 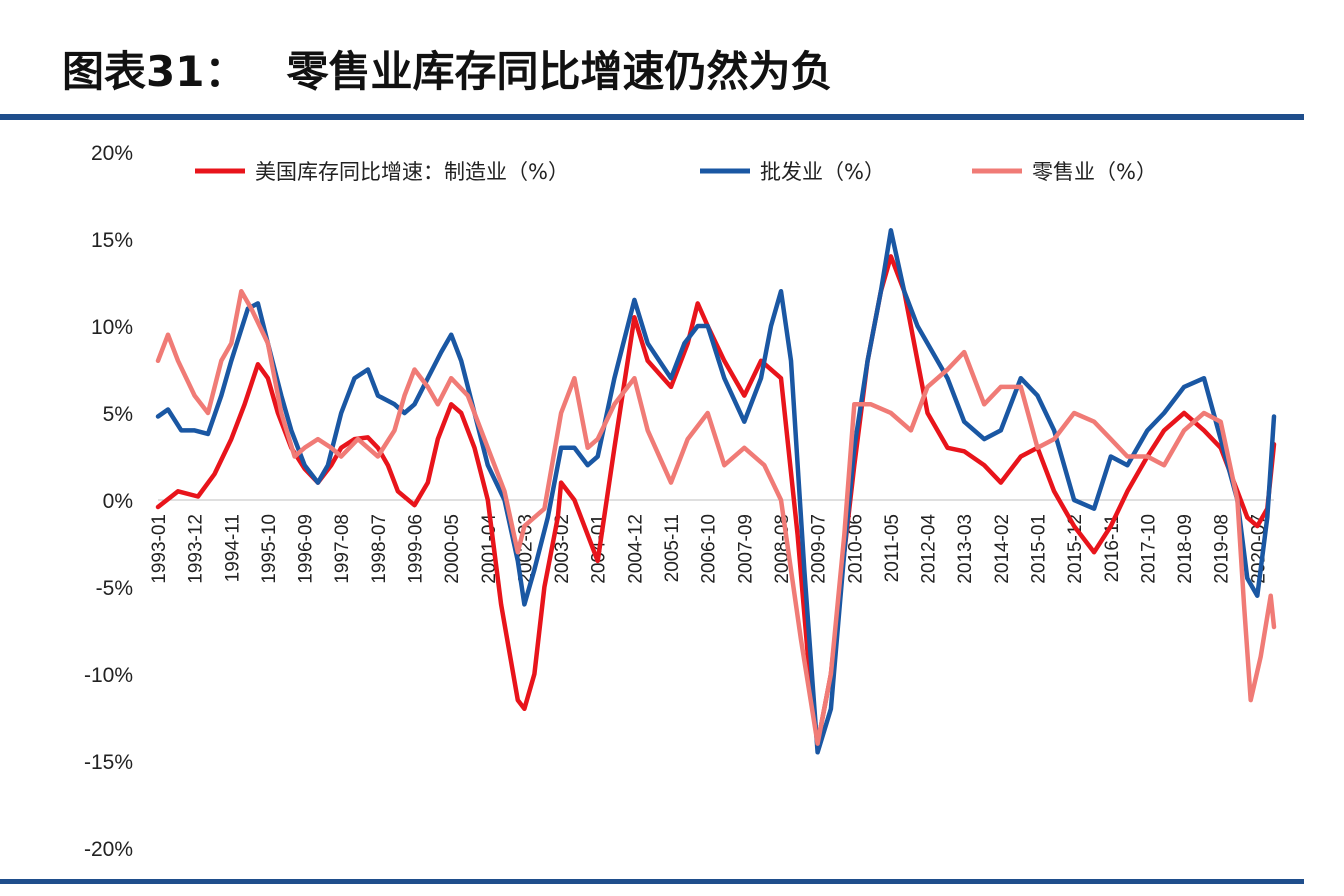 What do you see at coordinates (929, 549) in the screenshot?
I see `x-tick-label: 2012-04` at bounding box center [929, 549].